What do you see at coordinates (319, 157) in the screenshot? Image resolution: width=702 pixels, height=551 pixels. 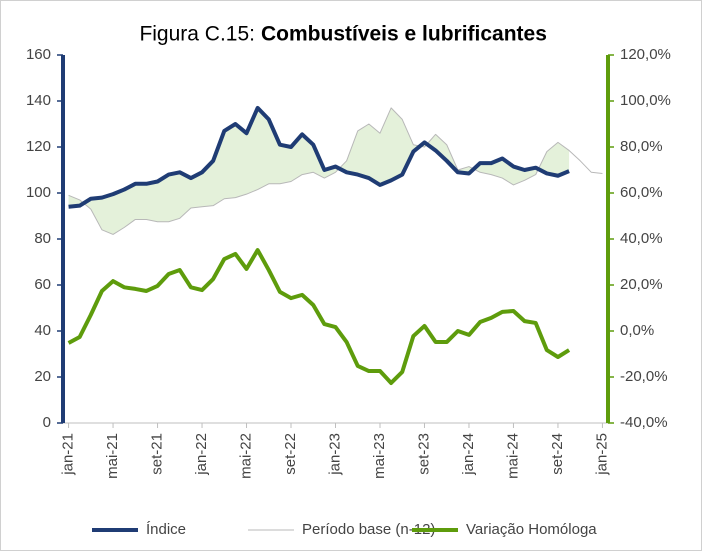 I see `series-line` at bounding box center [319, 157].